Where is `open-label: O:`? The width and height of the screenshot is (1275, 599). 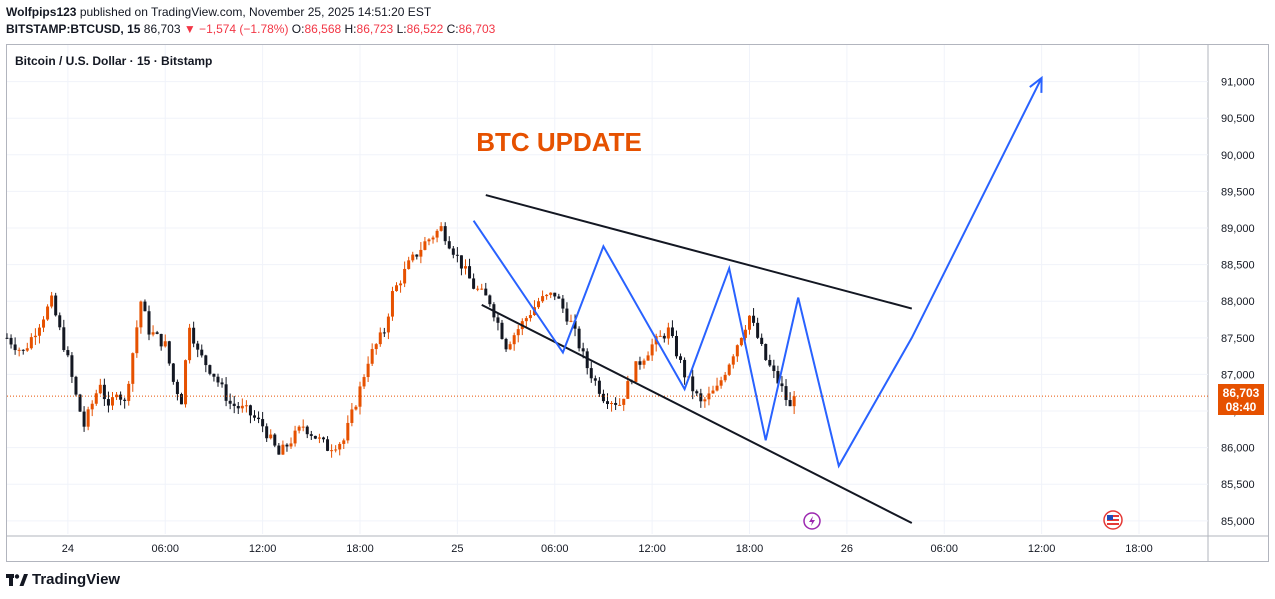
open-label: O: is located at coordinates (298, 29).